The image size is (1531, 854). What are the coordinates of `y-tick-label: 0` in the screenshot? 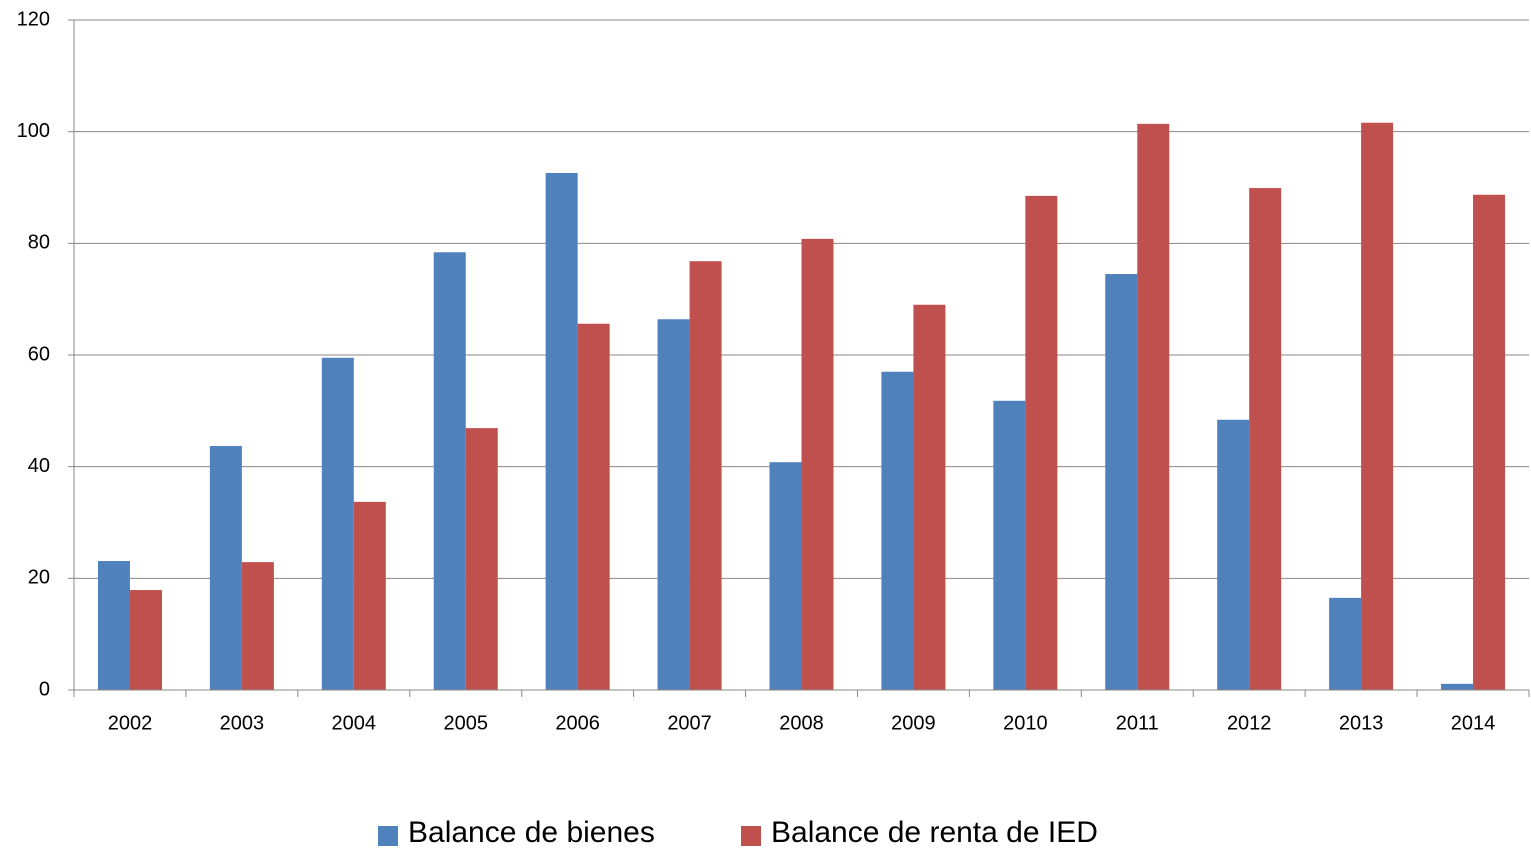 It's located at (44, 689).